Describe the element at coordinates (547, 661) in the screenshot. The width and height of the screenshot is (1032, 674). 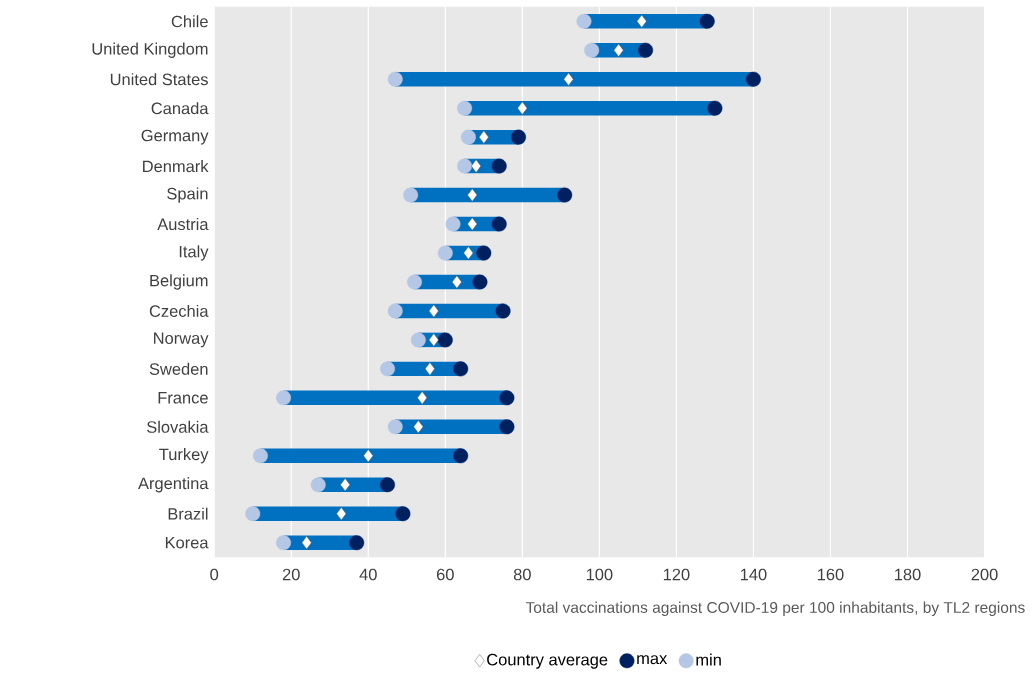
I see `legend-label: Country average` at that location.